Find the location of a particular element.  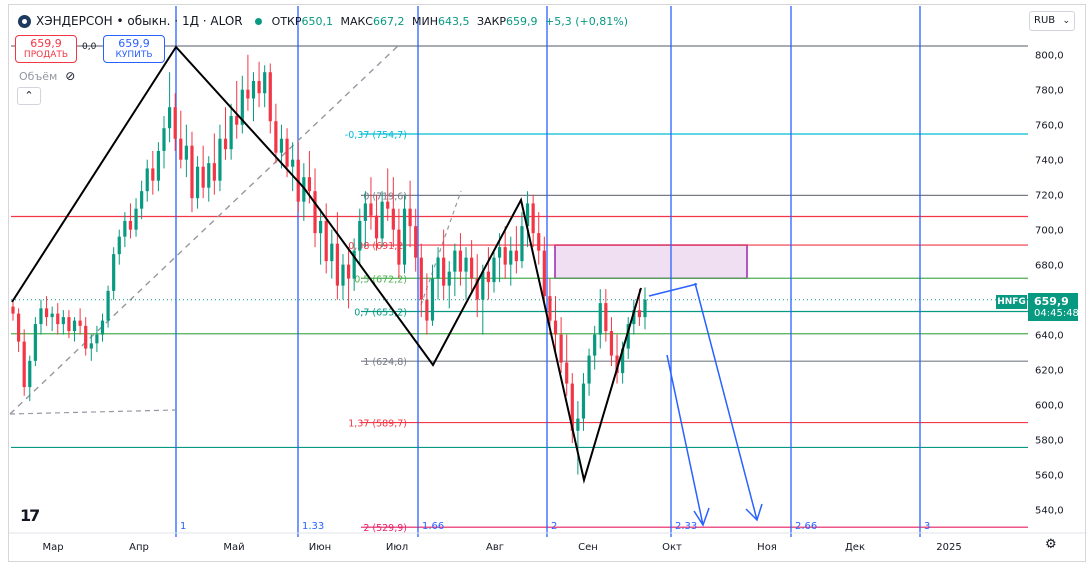

fib-time-label: 2.33 is located at coordinates (686, 526).